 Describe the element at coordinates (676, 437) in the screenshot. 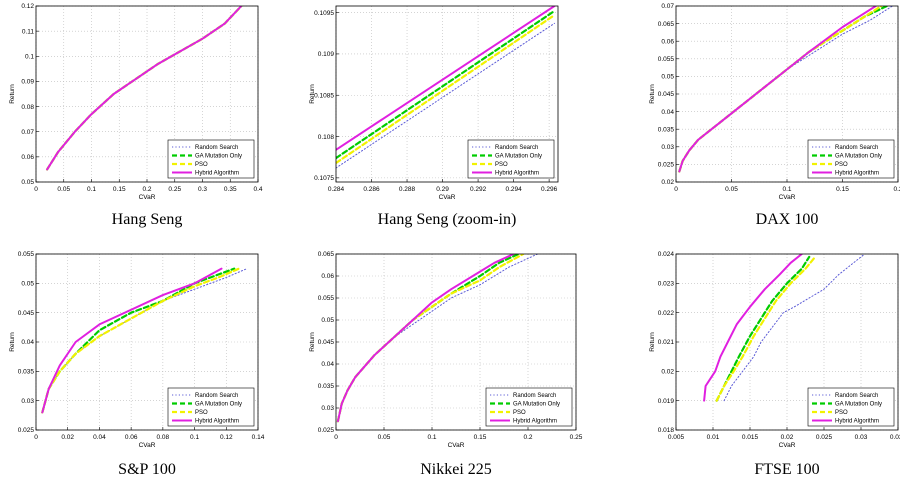

I see `x-tick-label: 0.005` at that location.